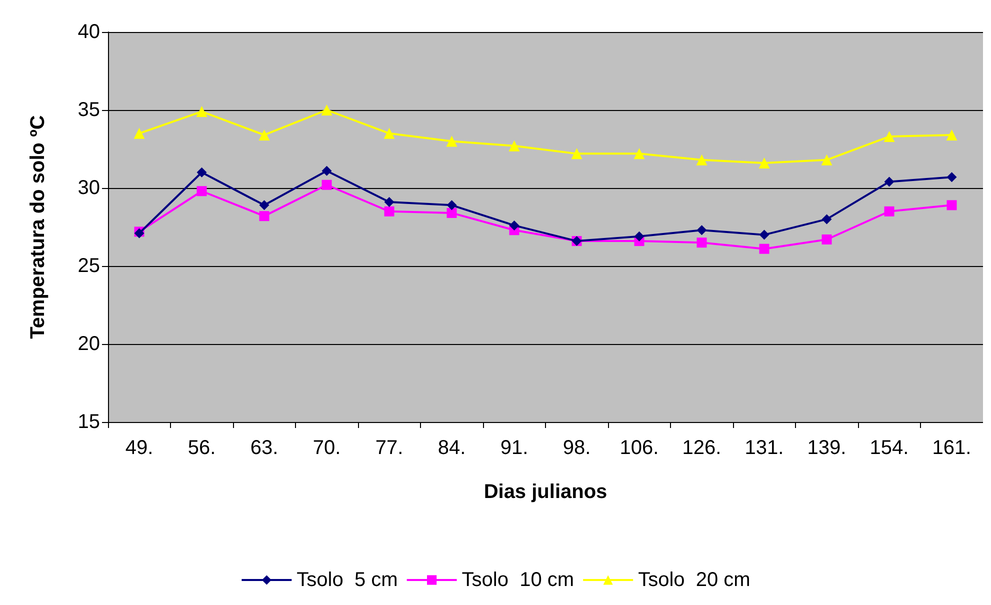  What do you see at coordinates (826, 448) in the screenshot?
I see `x-tick-label: 139.` at bounding box center [826, 448].